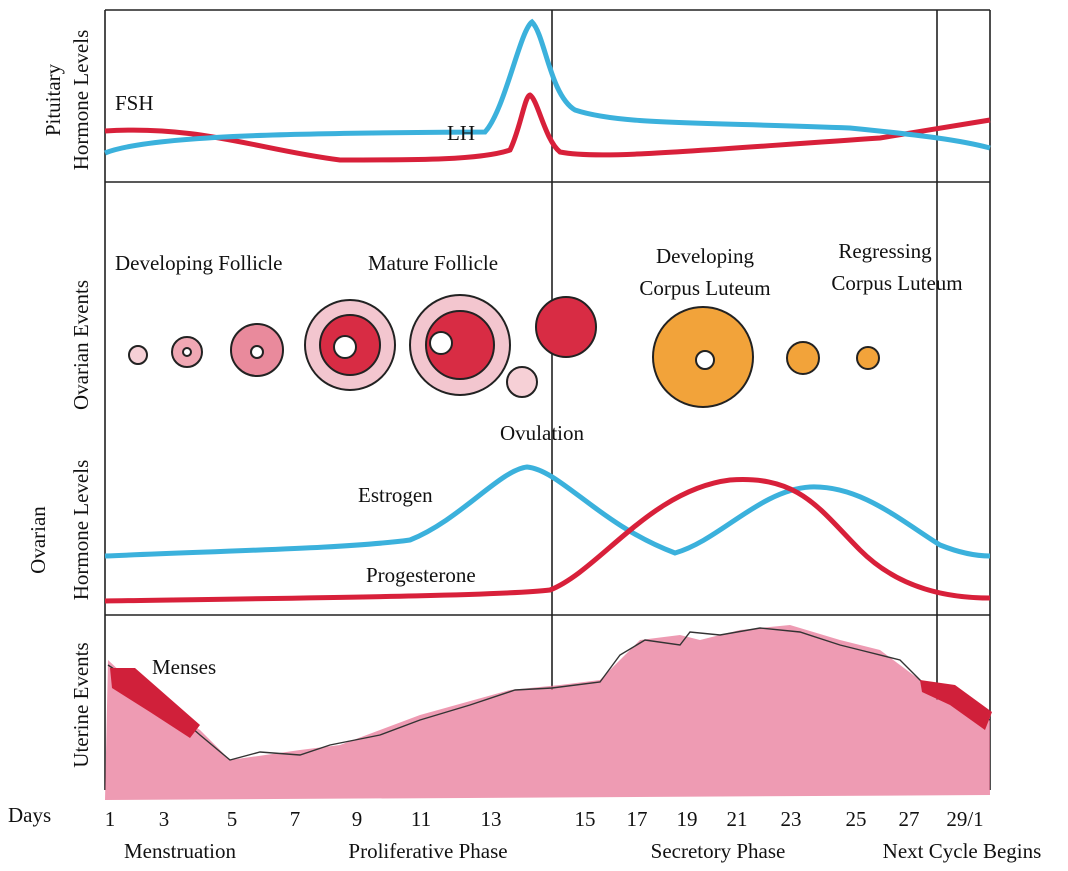 This screenshot has height=871, width=1068. Describe the element at coordinates (964, 819) in the screenshot. I see `day-tick-label: 29/1` at that location.